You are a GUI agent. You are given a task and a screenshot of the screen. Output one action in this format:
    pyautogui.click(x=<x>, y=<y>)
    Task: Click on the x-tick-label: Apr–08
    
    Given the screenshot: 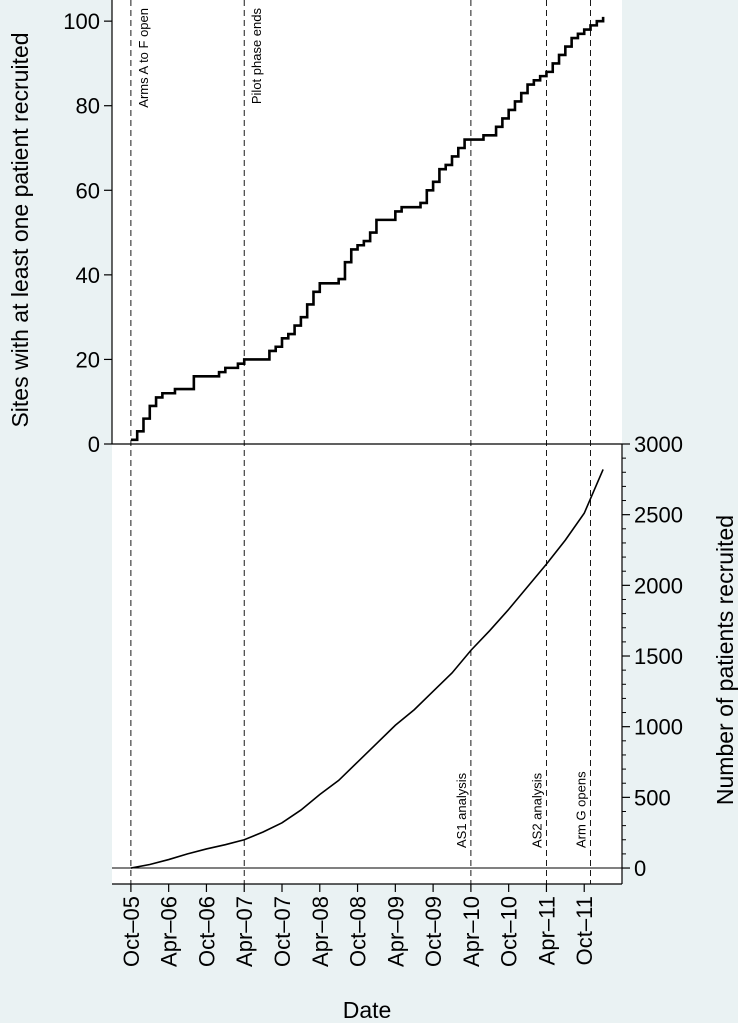 What is the action you would take?
    pyautogui.click(x=320, y=931)
    